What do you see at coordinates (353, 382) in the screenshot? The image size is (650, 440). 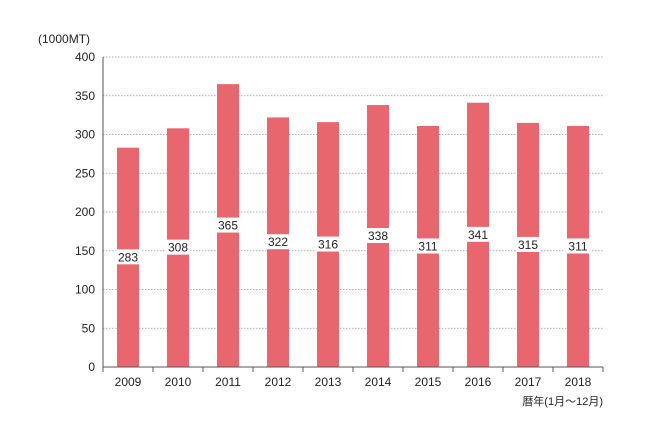 I see `x-axis-ticks: 2009 2010 2011 2012 2013 2014 2015 2016 2017 2018` at bounding box center [353, 382].